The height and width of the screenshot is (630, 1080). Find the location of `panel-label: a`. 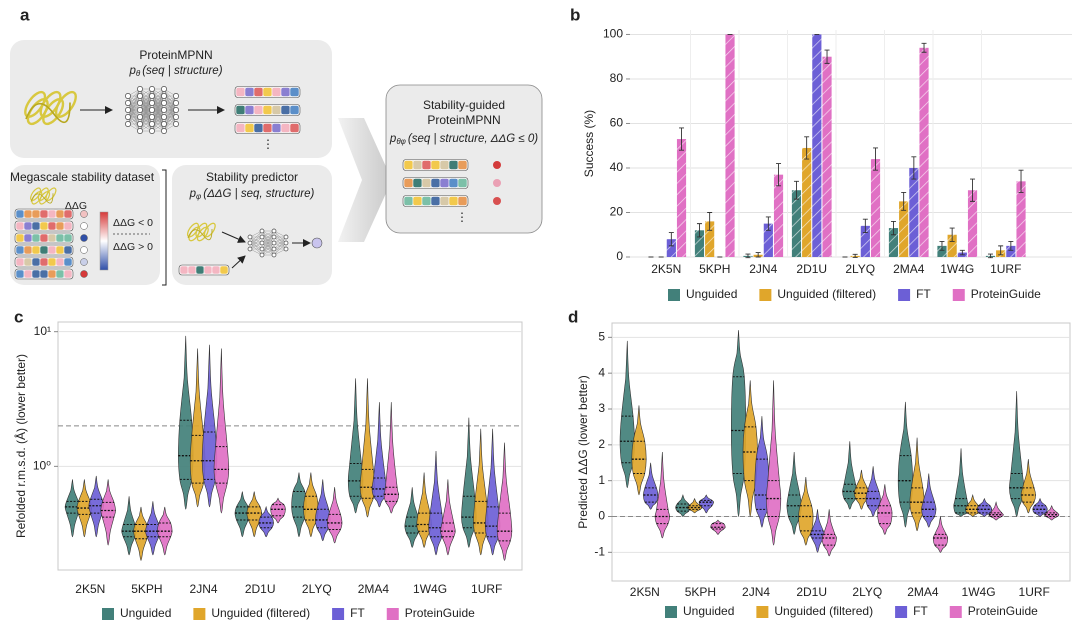

panel-label: a is located at coordinates (25, 14).